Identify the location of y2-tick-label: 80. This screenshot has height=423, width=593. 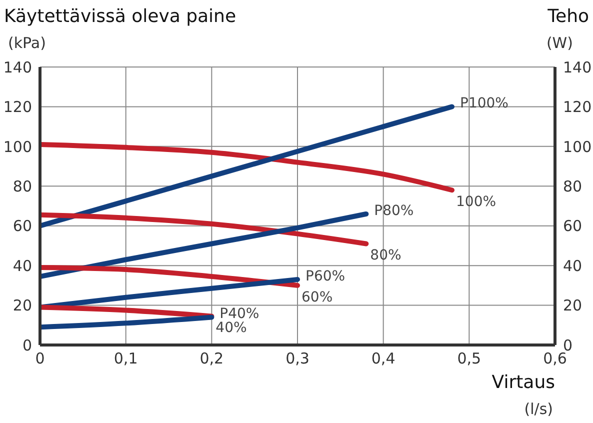
(572, 186).